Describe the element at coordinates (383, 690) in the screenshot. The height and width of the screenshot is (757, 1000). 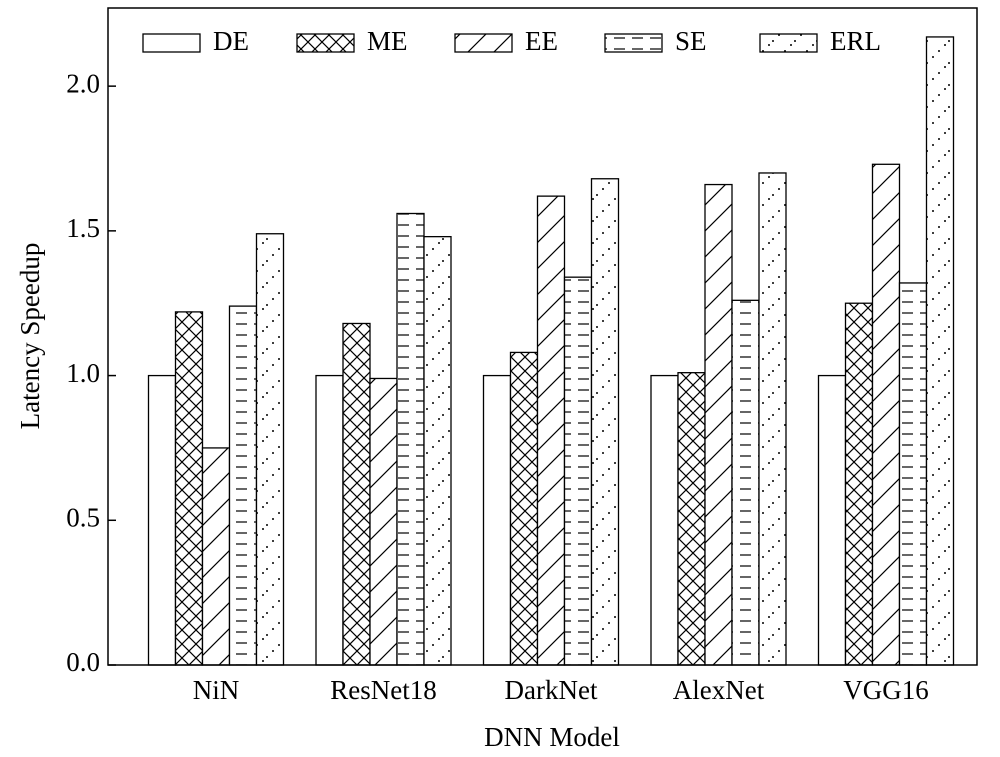
I see `x-tick-label: ResNet18` at that location.